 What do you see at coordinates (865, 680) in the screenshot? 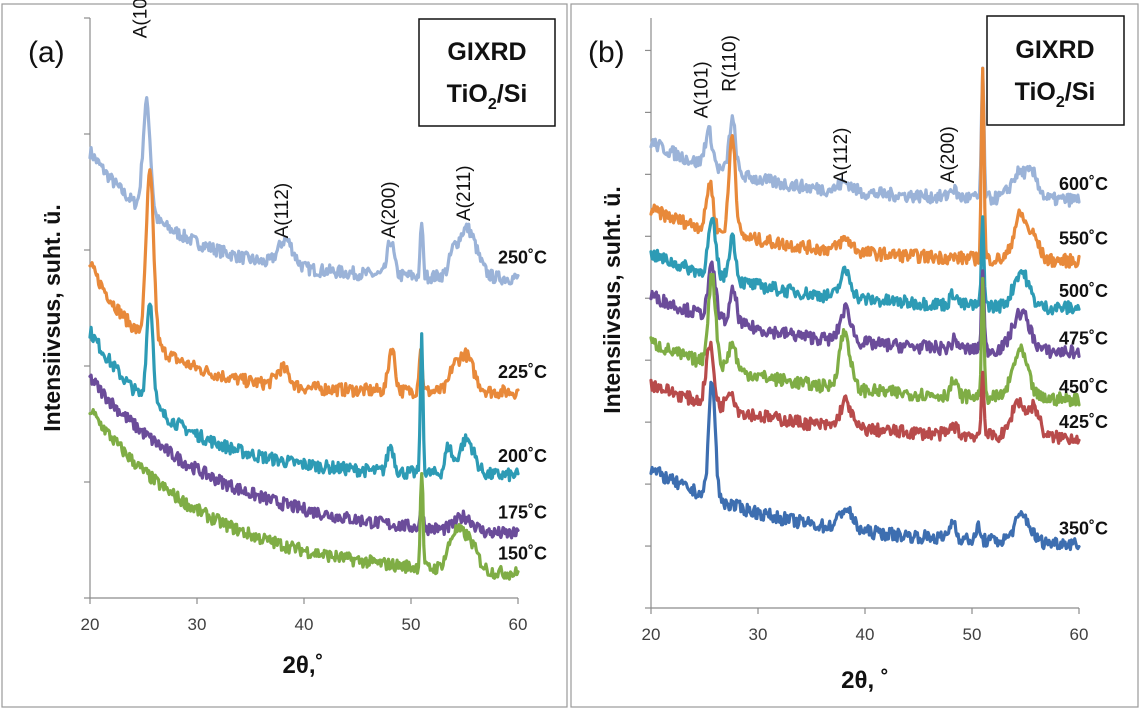
I see `x-axis-label-b: 2θ, ˚` at bounding box center [865, 680].